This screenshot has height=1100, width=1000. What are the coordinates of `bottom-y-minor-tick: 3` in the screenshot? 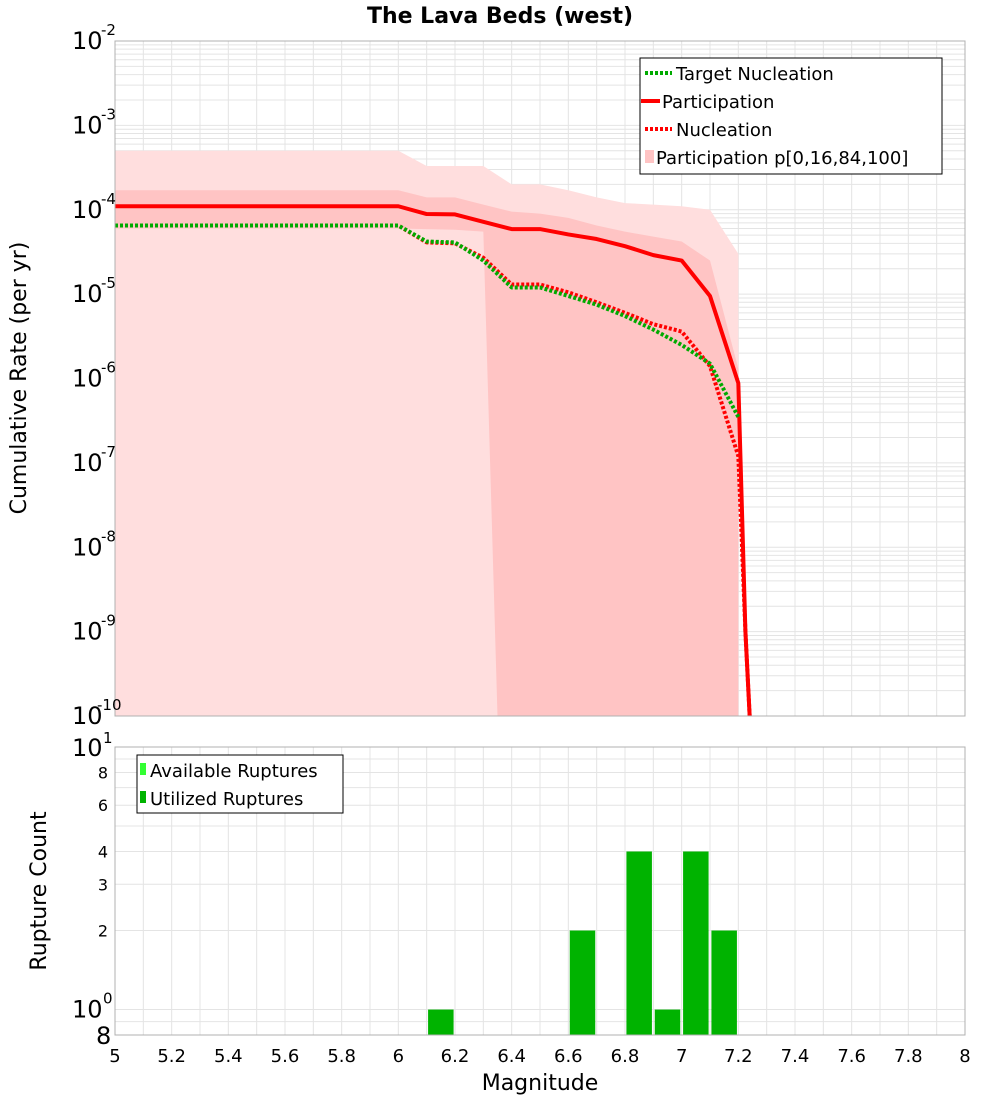 It's located at (103, 884).